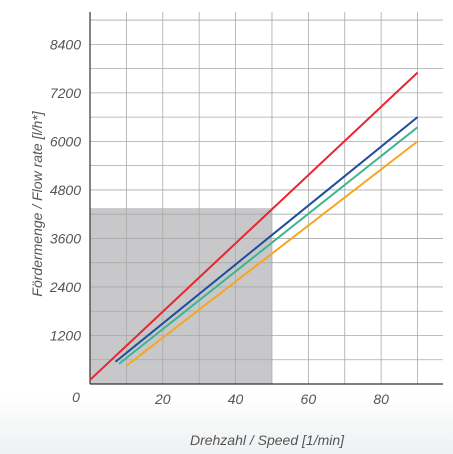 The image size is (453, 454). Describe the element at coordinates (309, 399) in the screenshot. I see `x-tick-label: 60` at that location.